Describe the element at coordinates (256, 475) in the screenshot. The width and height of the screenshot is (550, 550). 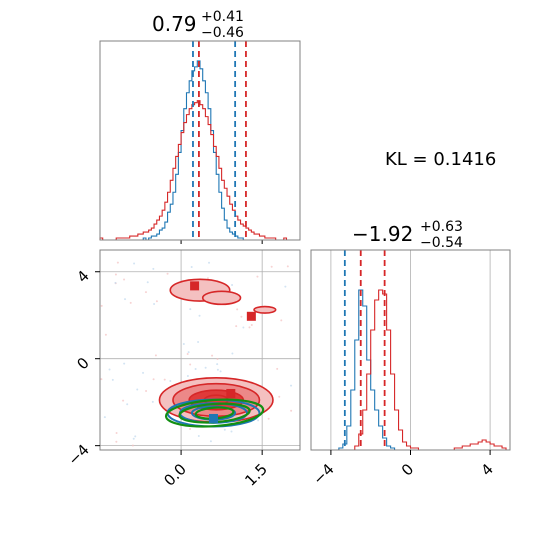
I see `joint-xtick-label-1: 1.5` at that location.